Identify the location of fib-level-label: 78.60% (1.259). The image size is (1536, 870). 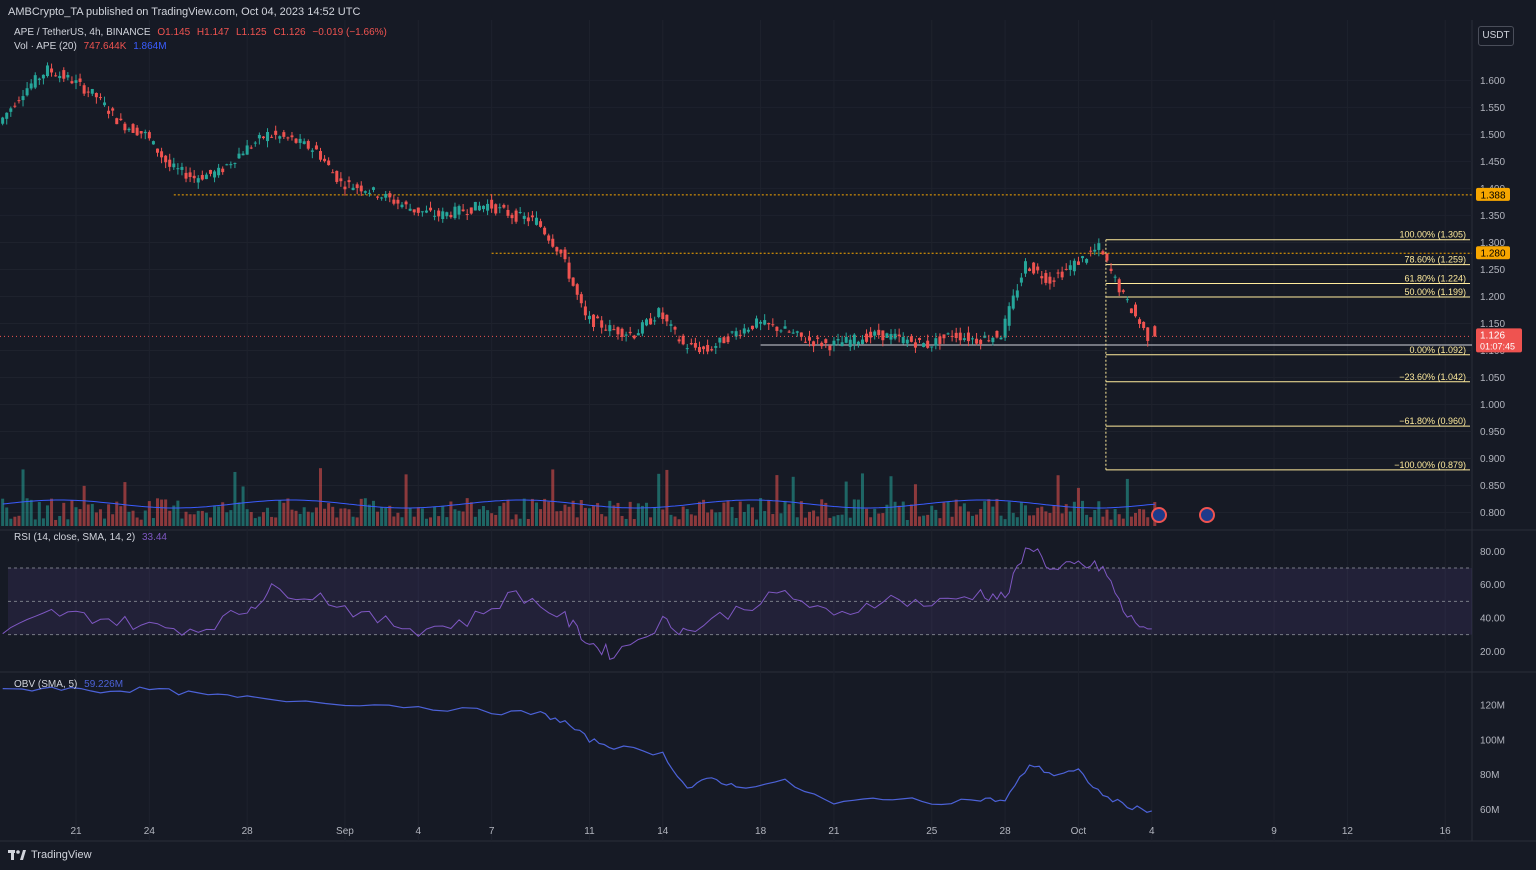
(1435, 260).